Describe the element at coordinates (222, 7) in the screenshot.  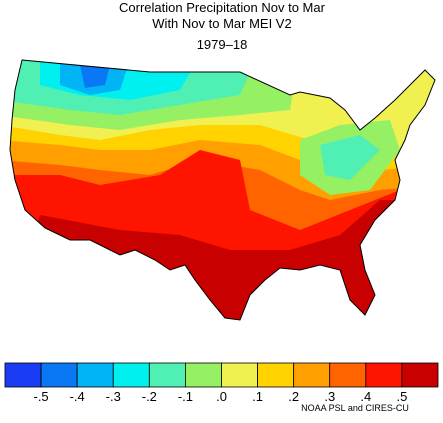
I see `title-line: Correlation Precipitation Nov to Mar` at that location.